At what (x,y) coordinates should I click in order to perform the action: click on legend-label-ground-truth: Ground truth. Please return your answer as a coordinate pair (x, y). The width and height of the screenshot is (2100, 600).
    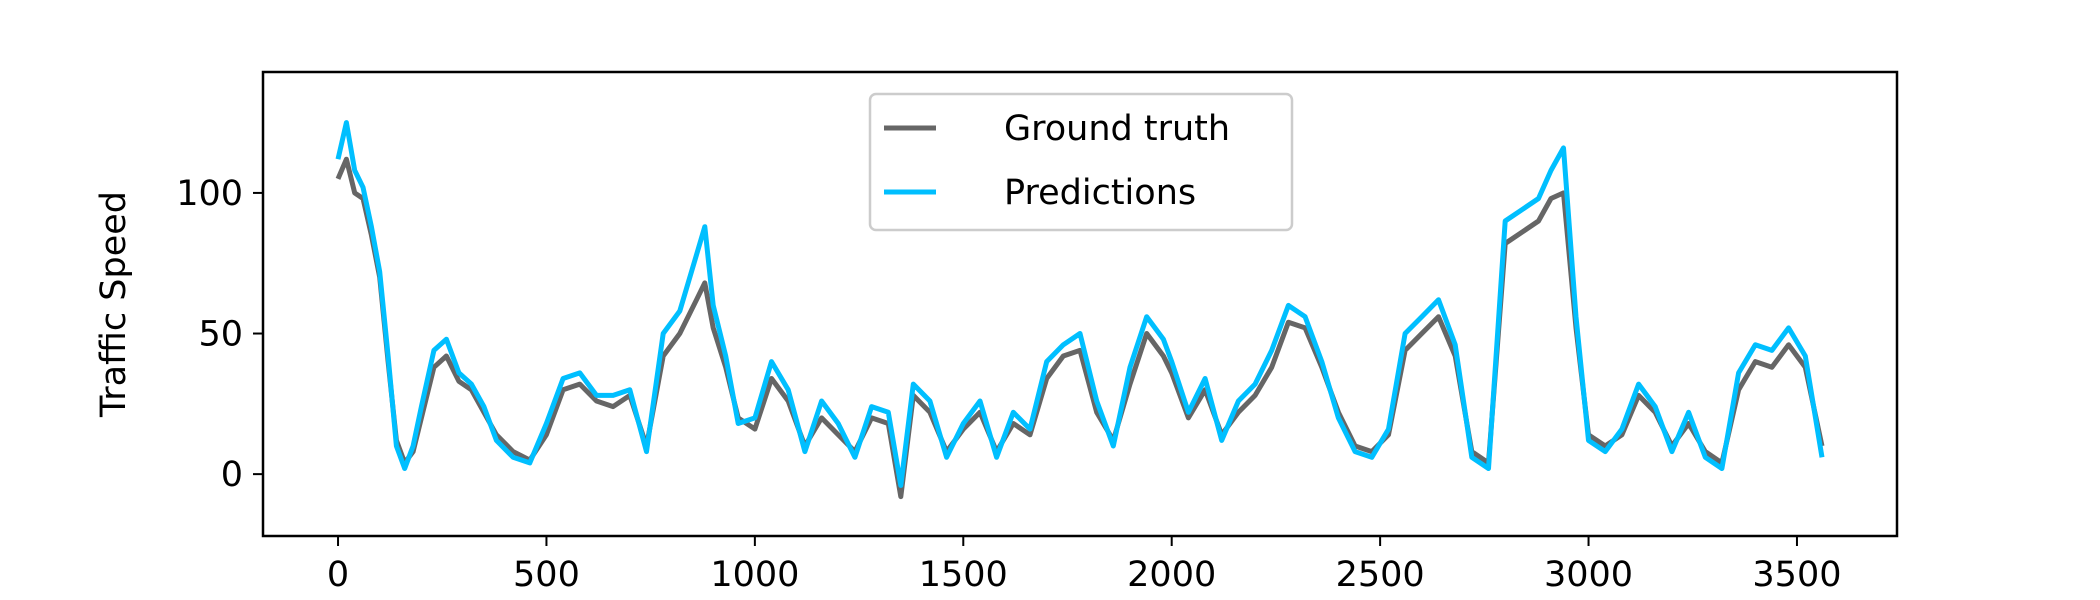
    Looking at the image, I should click on (1117, 129).